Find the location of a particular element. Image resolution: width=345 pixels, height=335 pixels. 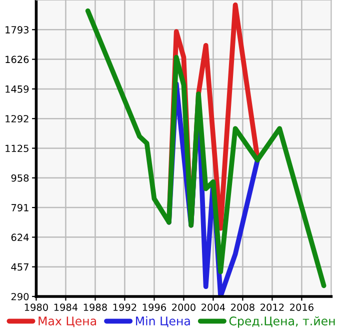

x-tick-label: 1988 is located at coordinates (95, 307).